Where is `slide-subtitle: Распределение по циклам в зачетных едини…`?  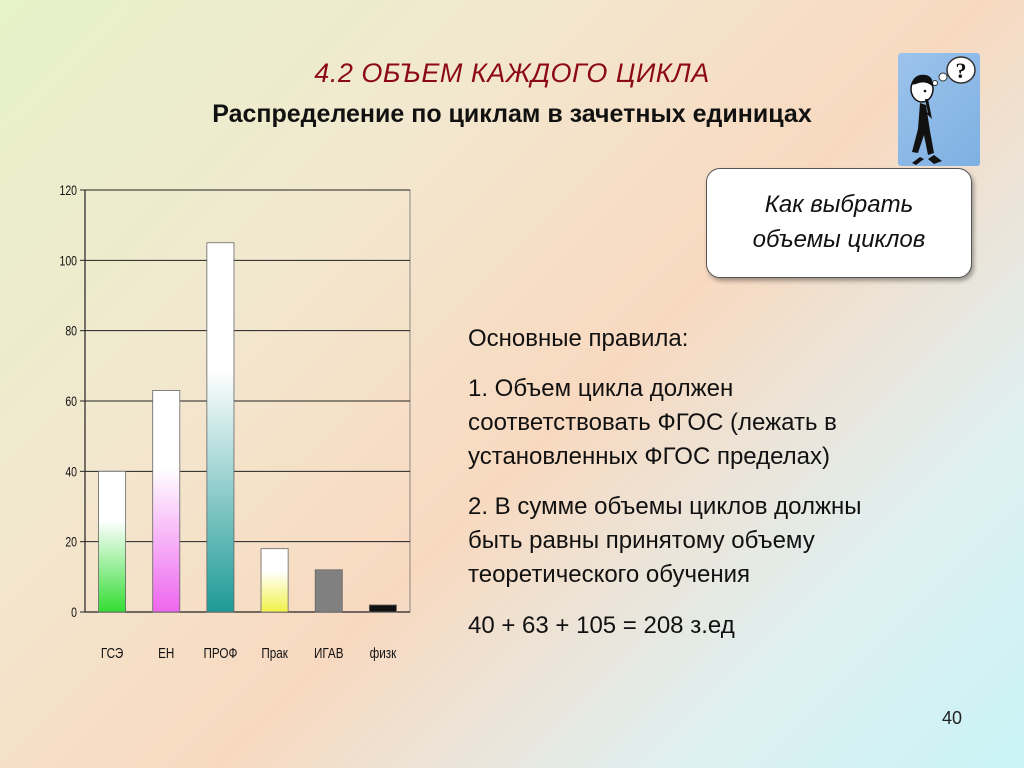 slide-subtitle: Распределение по циклам в зачетных едини… is located at coordinates (512, 114).